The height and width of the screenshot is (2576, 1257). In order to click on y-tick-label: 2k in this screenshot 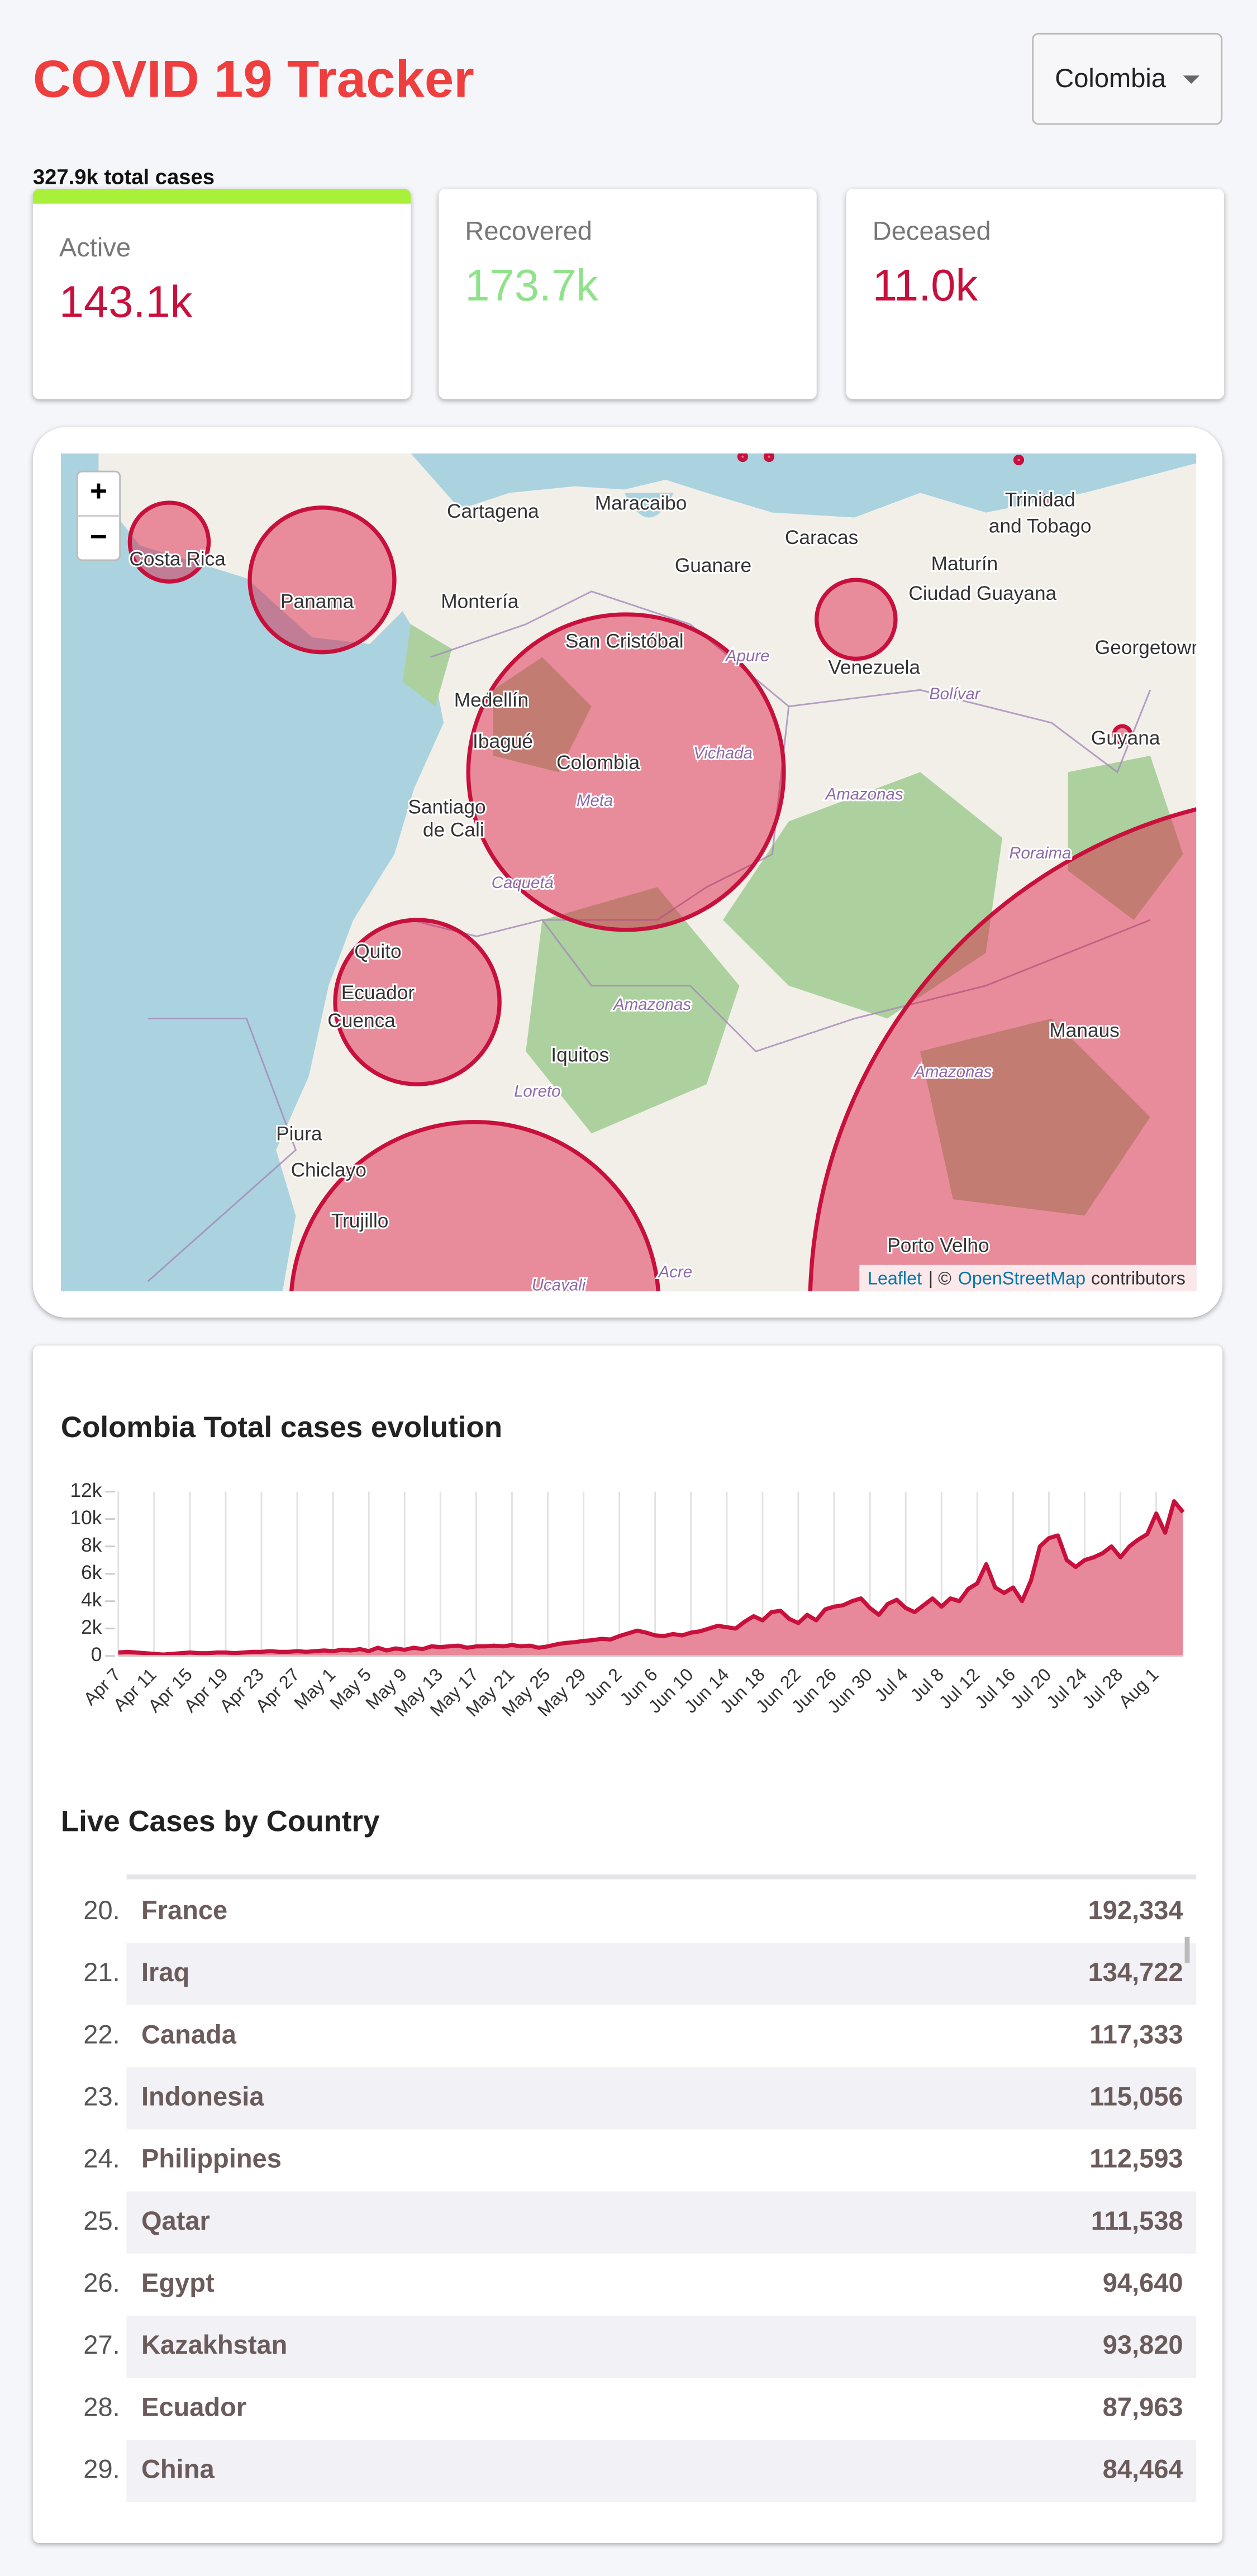, I will do `click(91, 1627)`.